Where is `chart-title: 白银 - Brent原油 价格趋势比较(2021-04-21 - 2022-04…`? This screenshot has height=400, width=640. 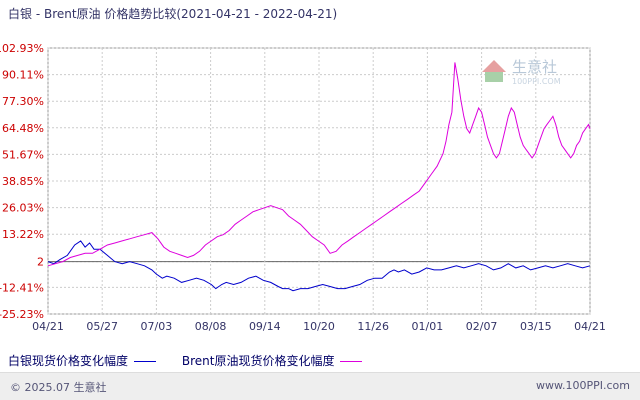
chart-title: 白银 - Brent原油 价格趋势比较(2021-04-21 - 2022-04… is located at coordinates (173, 14).